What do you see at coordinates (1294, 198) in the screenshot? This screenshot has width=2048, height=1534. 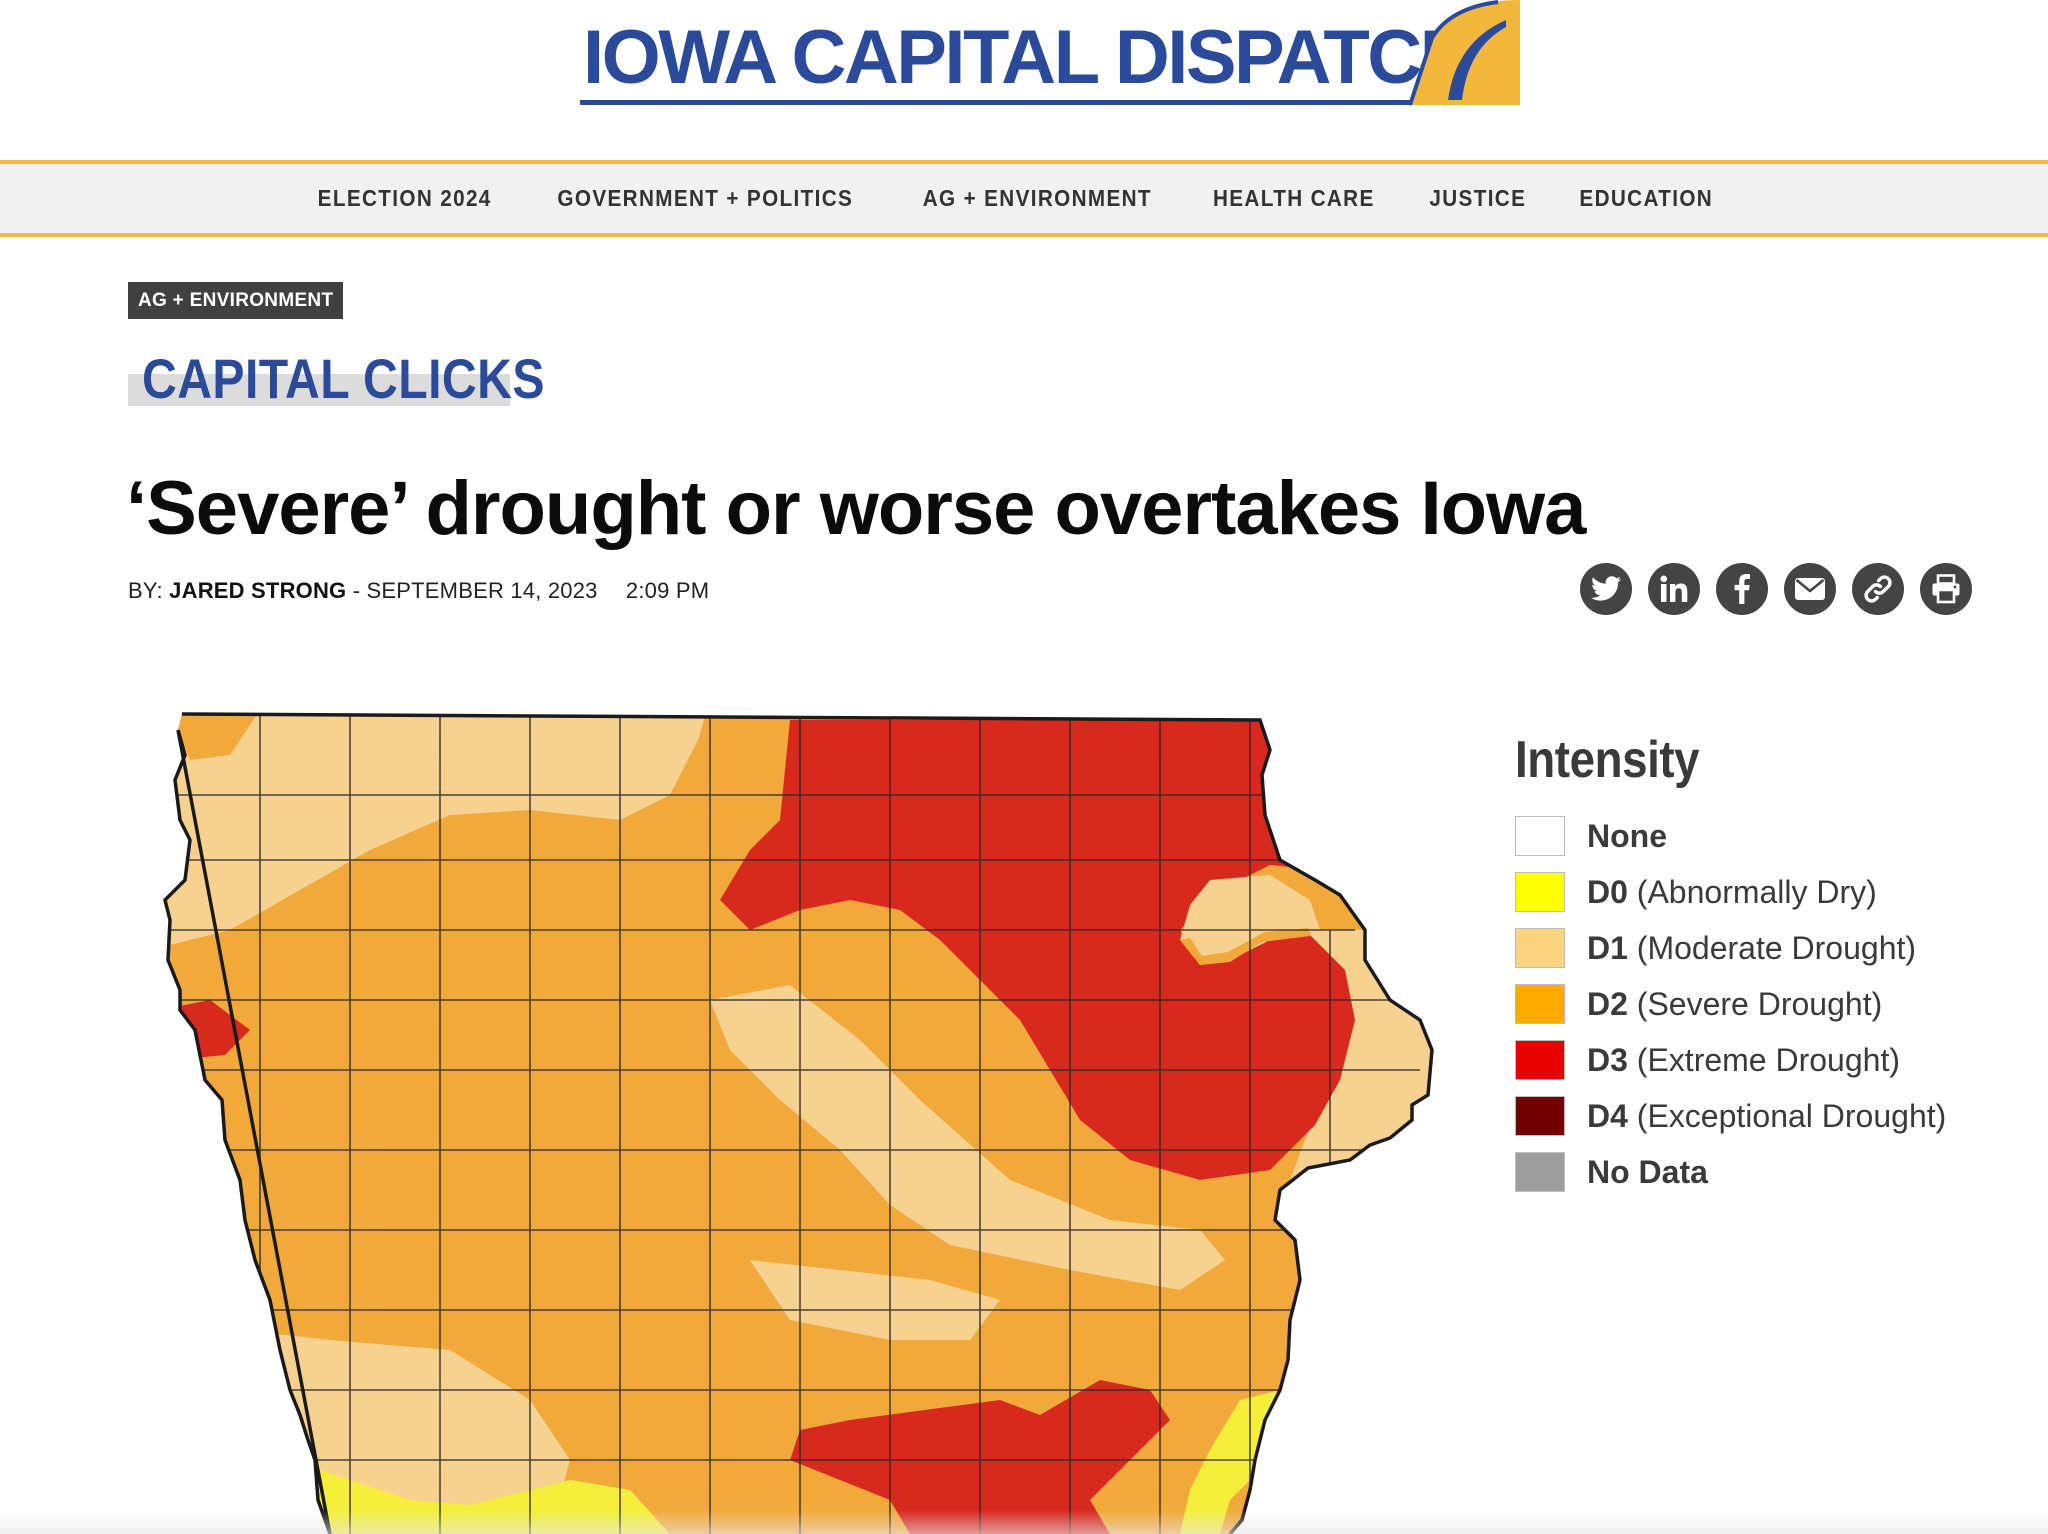 I see `nav-item-health-care: HEALTH CARE` at bounding box center [1294, 198].